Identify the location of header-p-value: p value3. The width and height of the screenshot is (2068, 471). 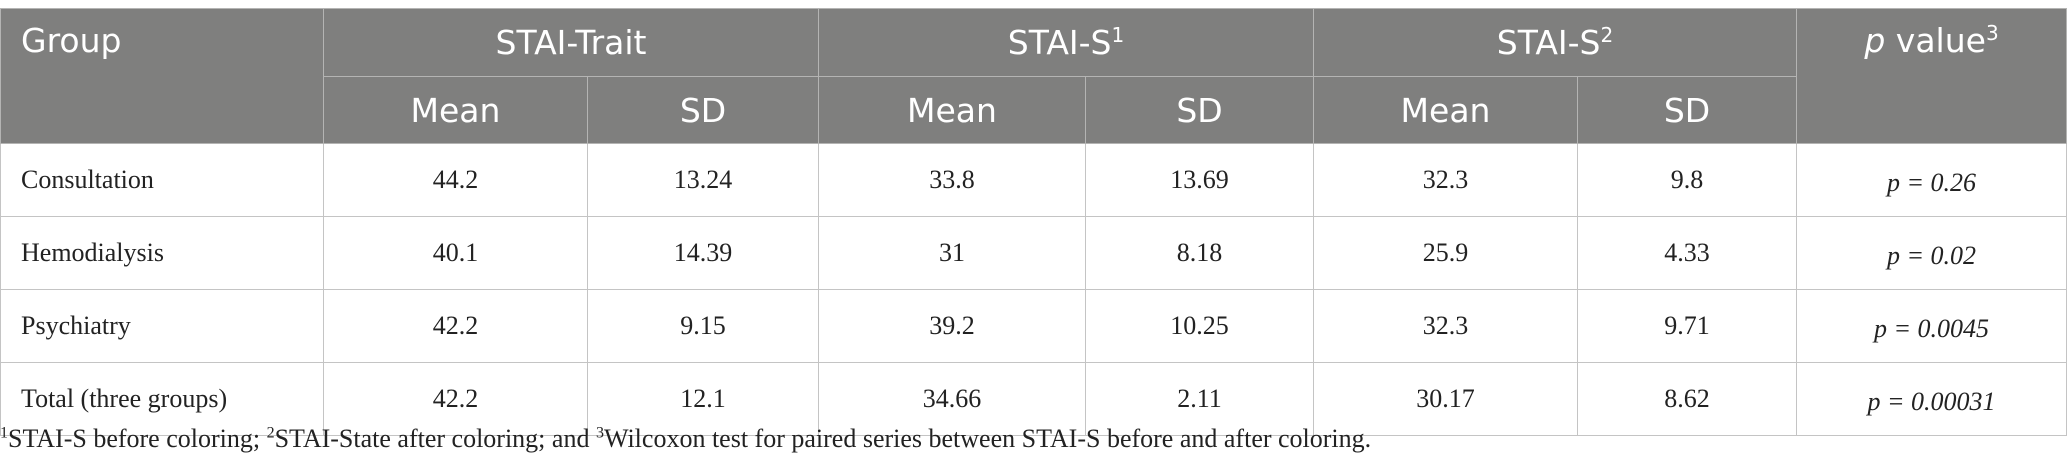
(1932, 76).